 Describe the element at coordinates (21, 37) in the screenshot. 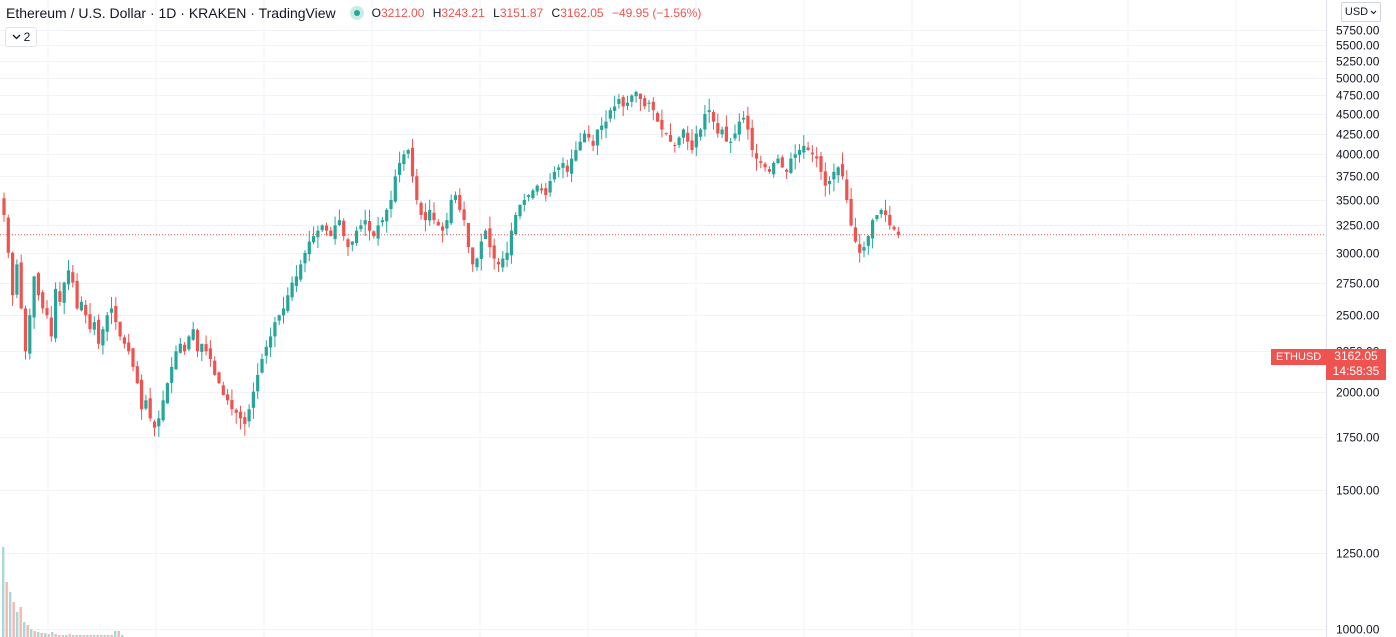

I see `indicators-toggle-button: 2` at that location.